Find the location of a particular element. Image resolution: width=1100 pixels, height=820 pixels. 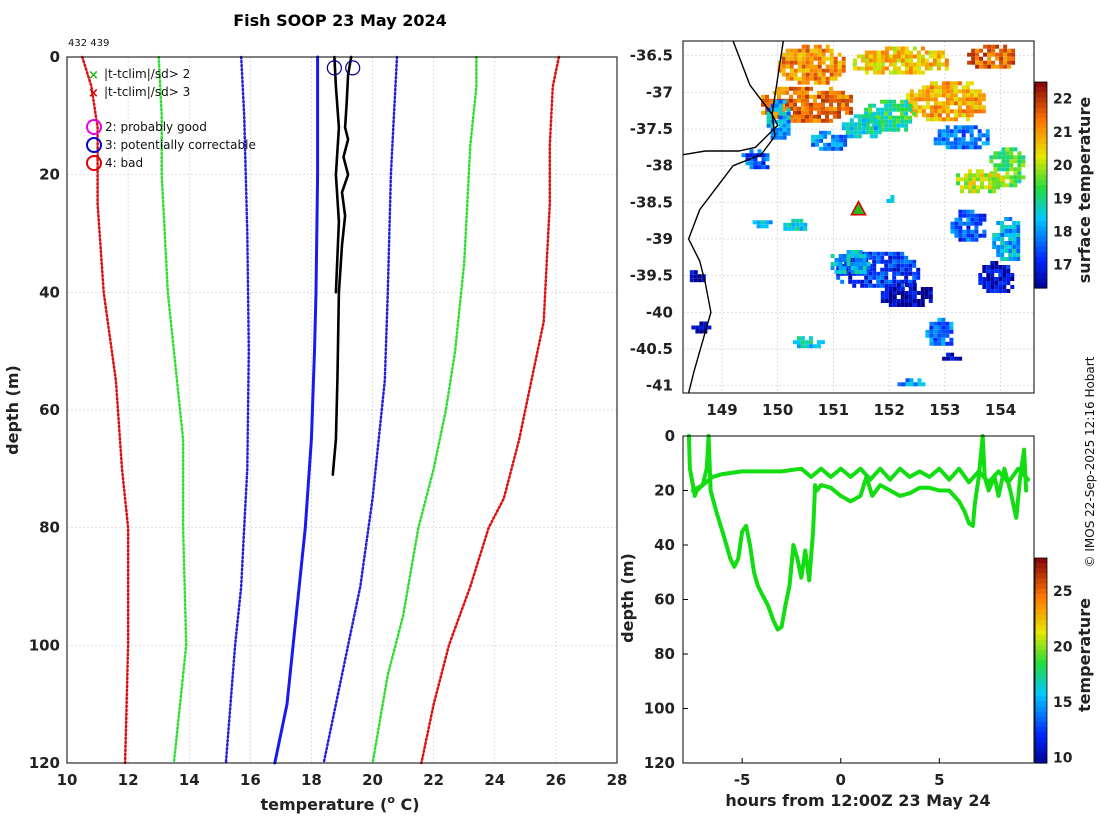

track-series-depth is located at coordinates (857, 533).